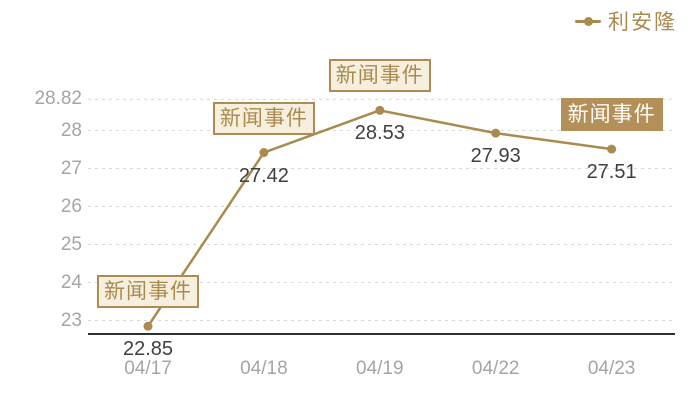 The image size is (700, 400). Describe the element at coordinates (71, 168) in the screenshot. I see `y-axis-tick-label: 27` at that location.